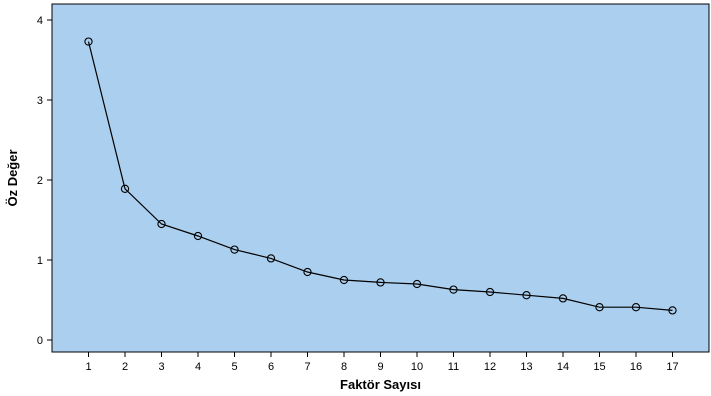  I want to click on y-tick-label: 3, so click(40, 101).